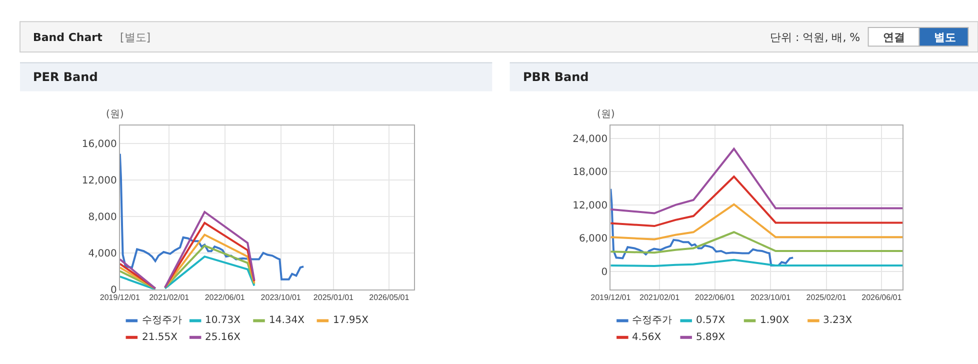 The height and width of the screenshot is (364, 978). I want to click on text: 별도, so click(945, 37).